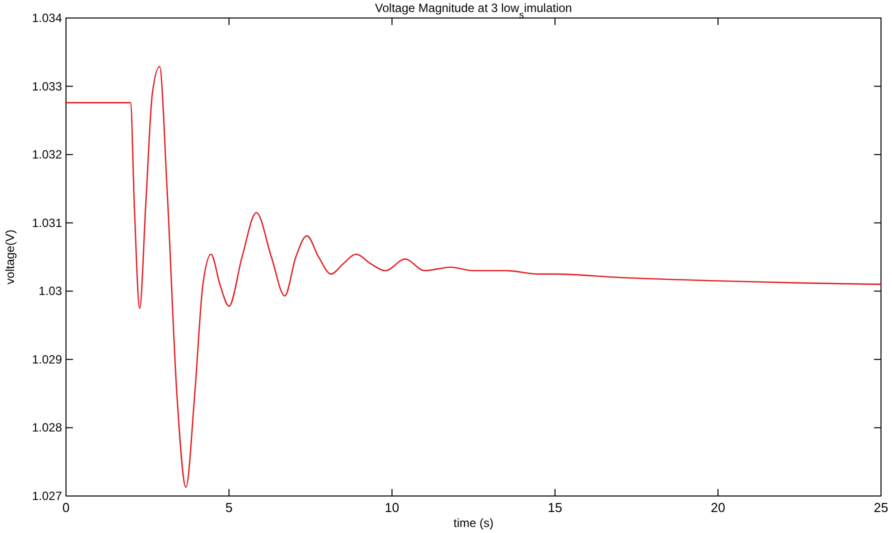 This screenshot has width=892, height=533. Describe the element at coordinates (555, 507) in the screenshot. I see `x-tick-label: 15` at that location.